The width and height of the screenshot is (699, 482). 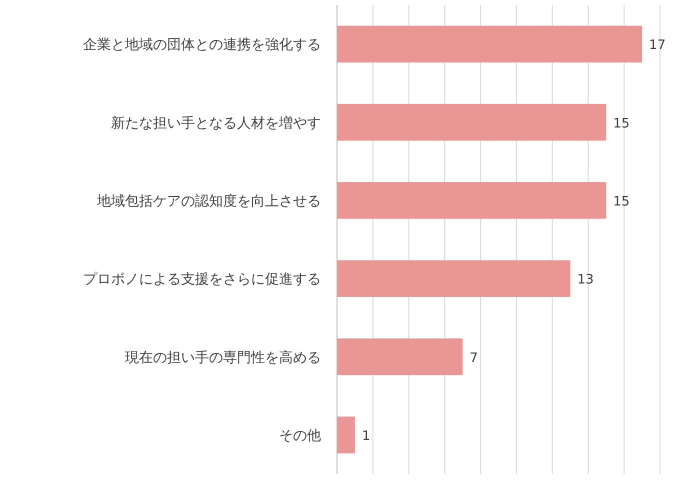 I want to click on data-label: 7, so click(x=474, y=358).